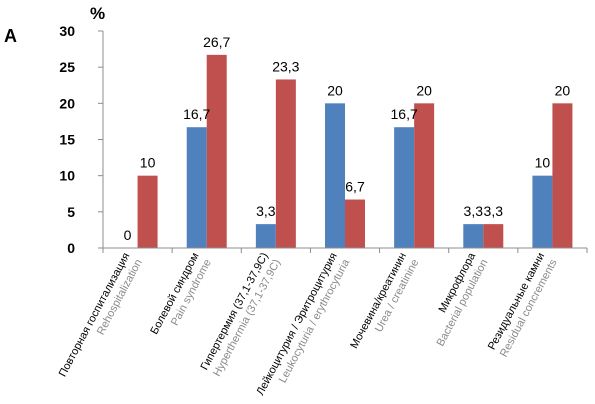 This screenshot has width=595, height=404. I want to click on y-tick-label: 5, so click(71, 212).